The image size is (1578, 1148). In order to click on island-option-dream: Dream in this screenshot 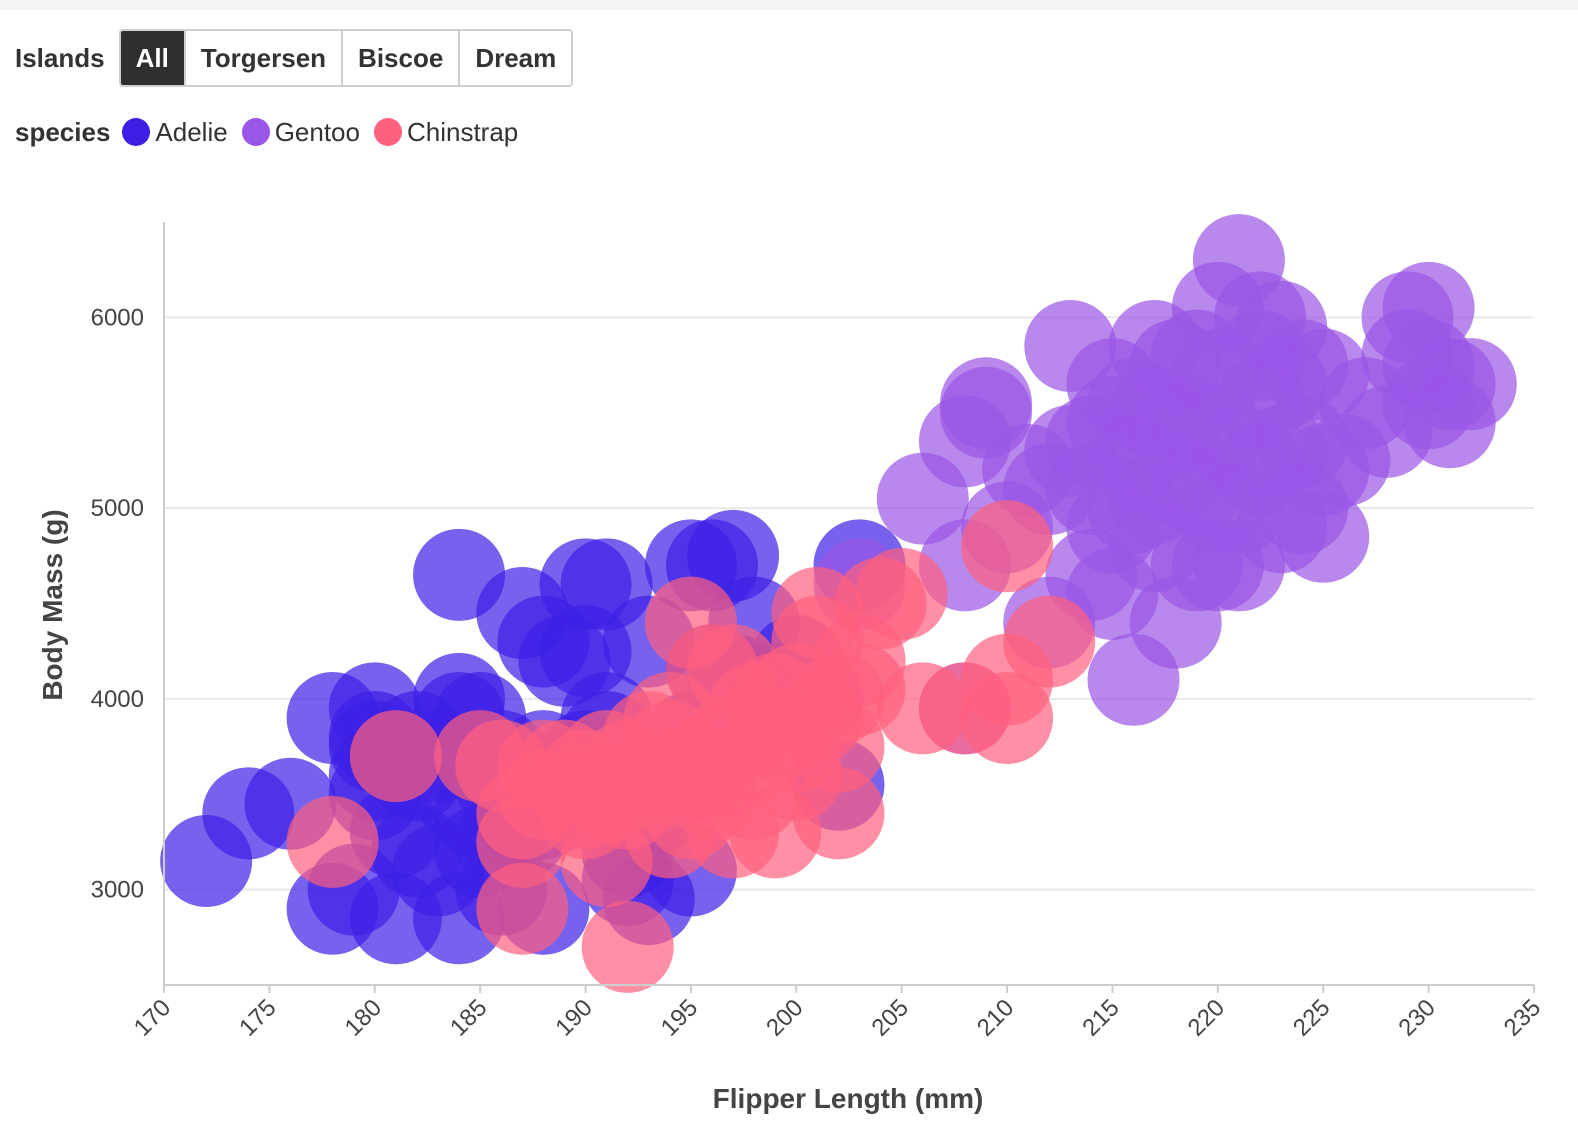, I will do `click(515, 58)`.